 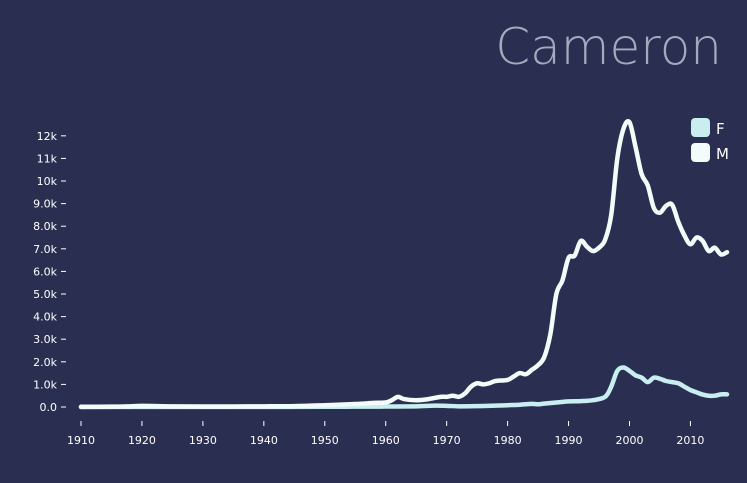 What do you see at coordinates (690, 440) in the screenshot?
I see `x-tick-label: 2010` at bounding box center [690, 440].